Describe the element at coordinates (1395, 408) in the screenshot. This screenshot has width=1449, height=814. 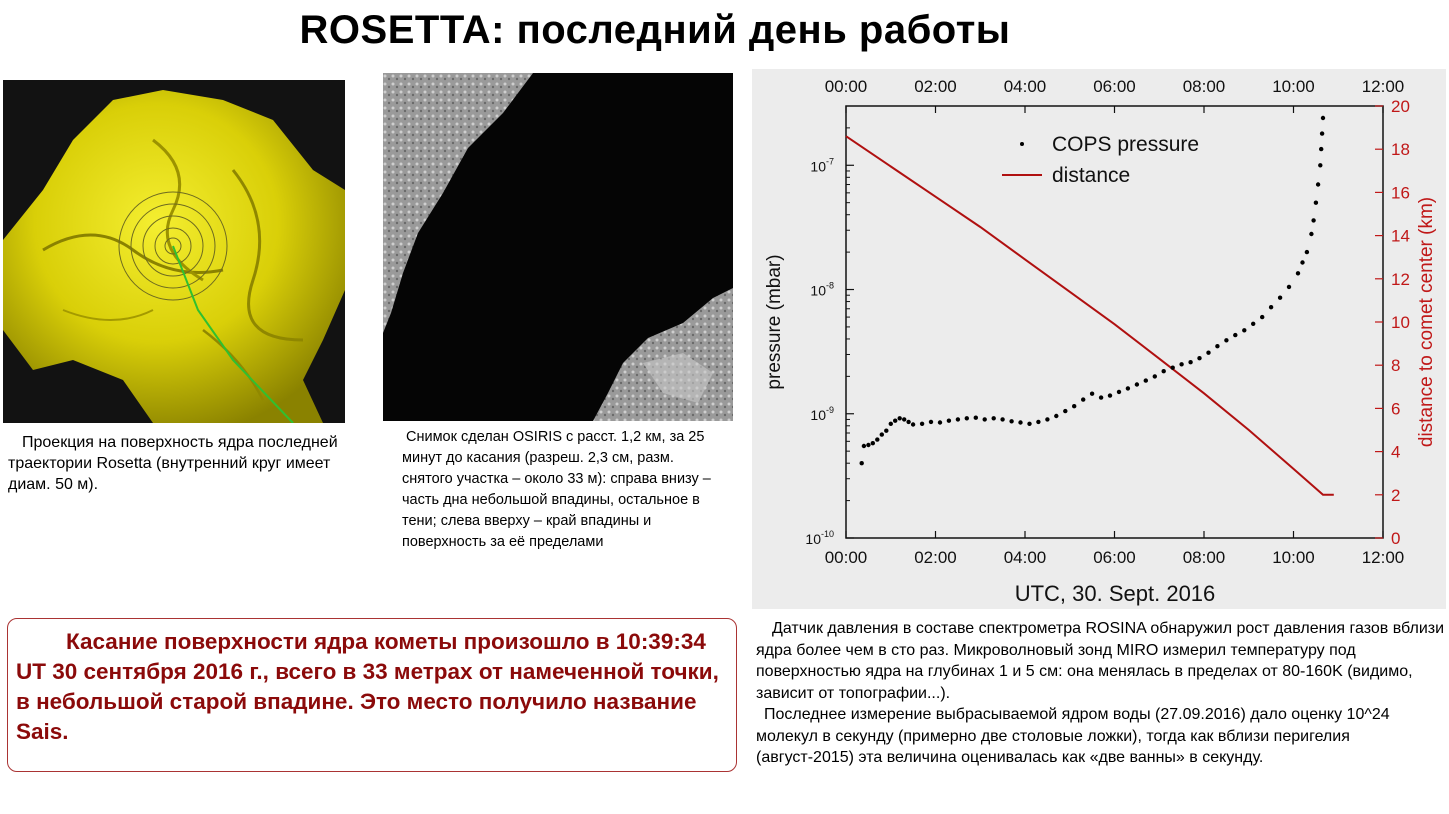
I see `y2-tick-label: 6` at that location.